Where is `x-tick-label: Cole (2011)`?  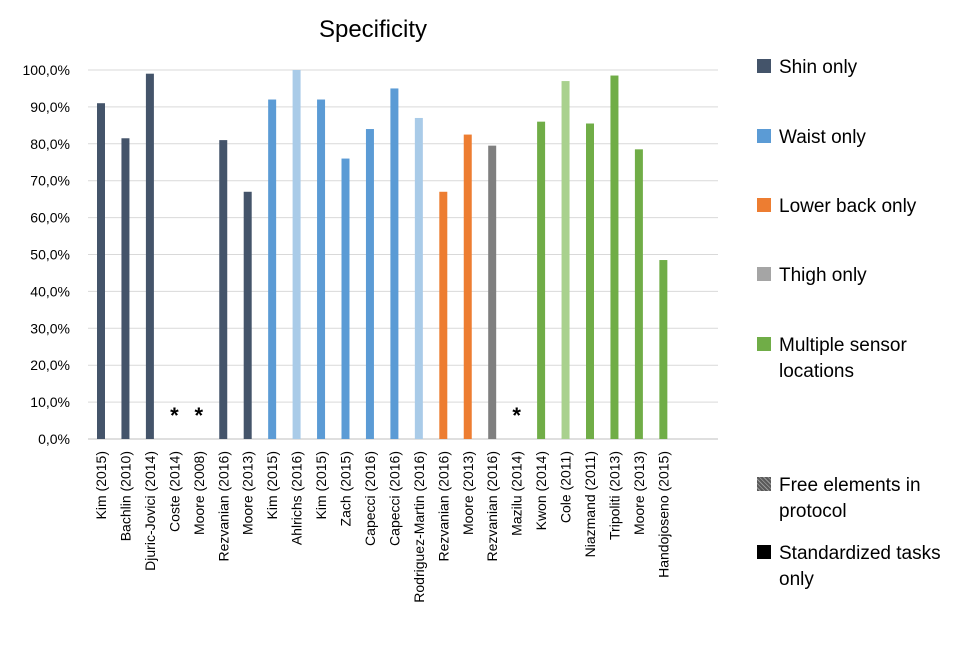 x-tick-label: Cole (2011) is located at coordinates (566, 487).